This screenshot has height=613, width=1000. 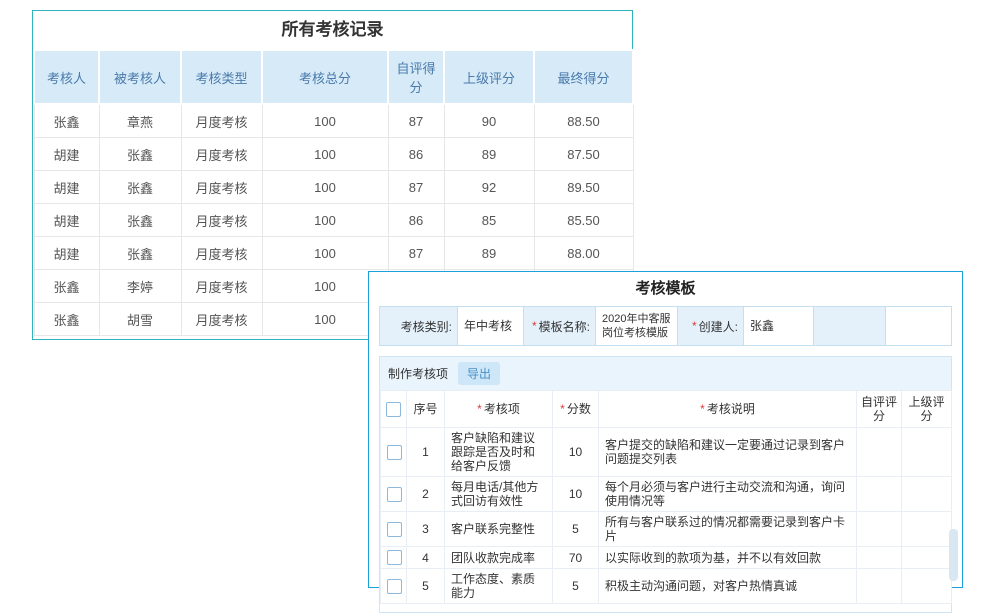 I want to click on column-header-label: 自评评分, so click(x=878, y=409).